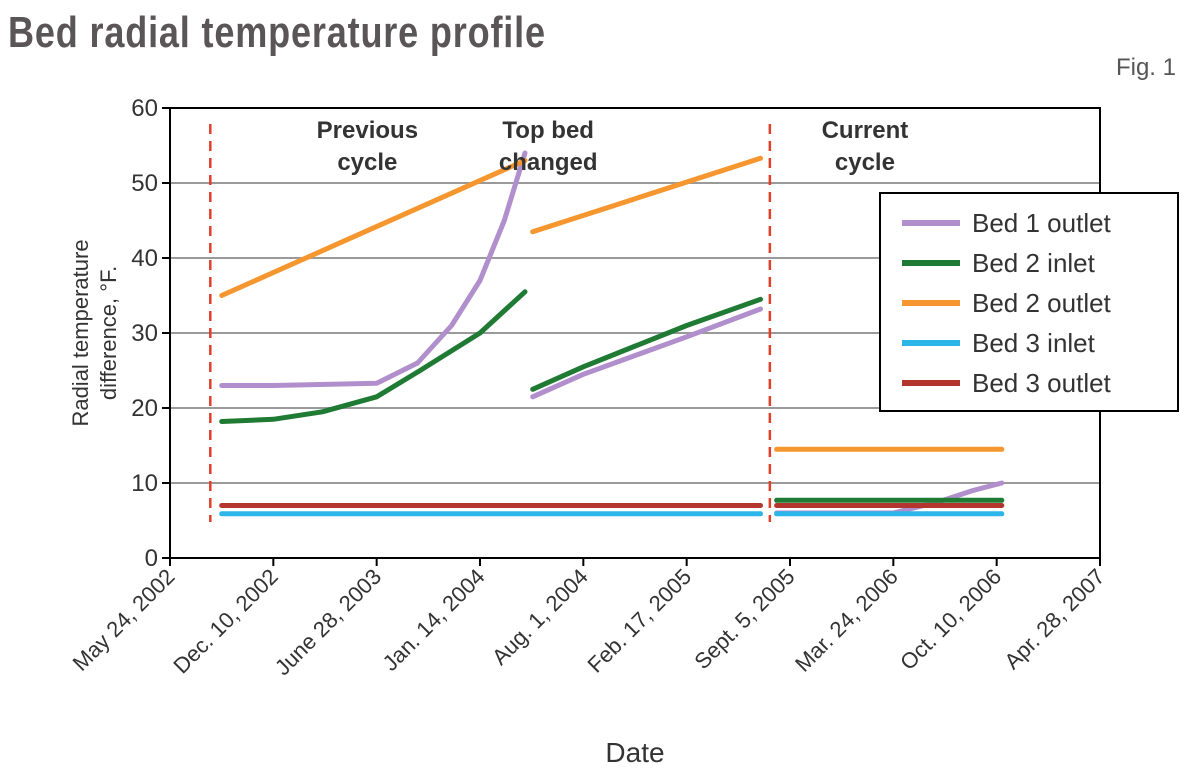  What do you see at coordinates (144, 258) in the screenshot?
I see `y-tick-label: 40` at bounding box center [144, 258].